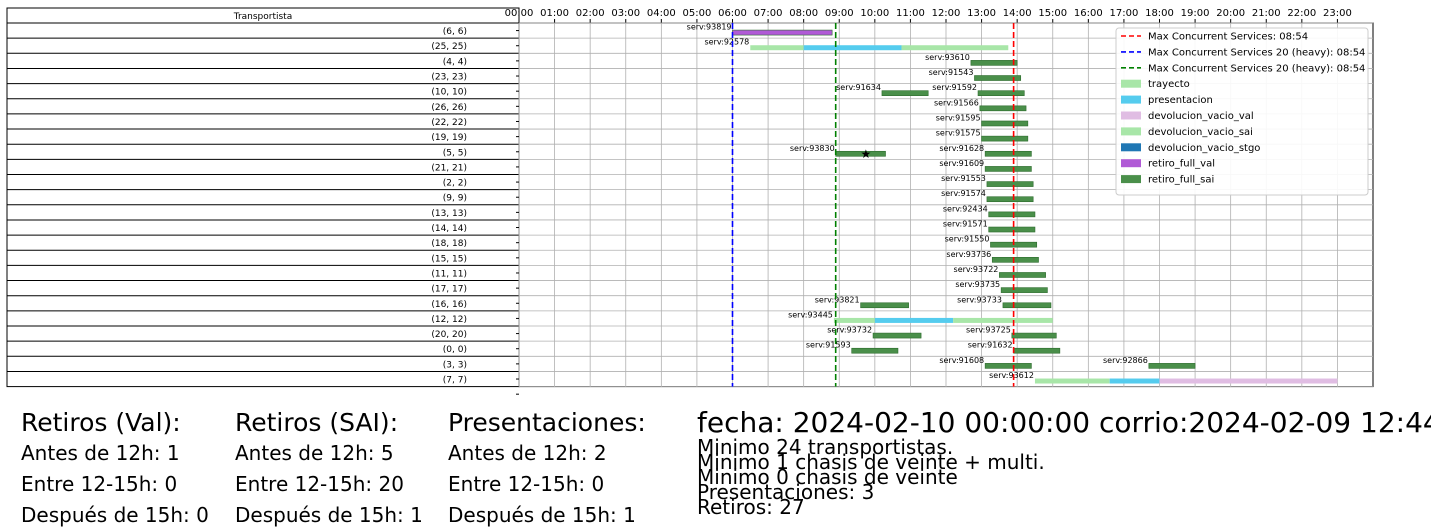 This screenshot has height=531, width=1431. What do you see at coordinates (837, 299) in the screenshot?
I see `task-label: serv:93821` at bounding box center [837, 299].